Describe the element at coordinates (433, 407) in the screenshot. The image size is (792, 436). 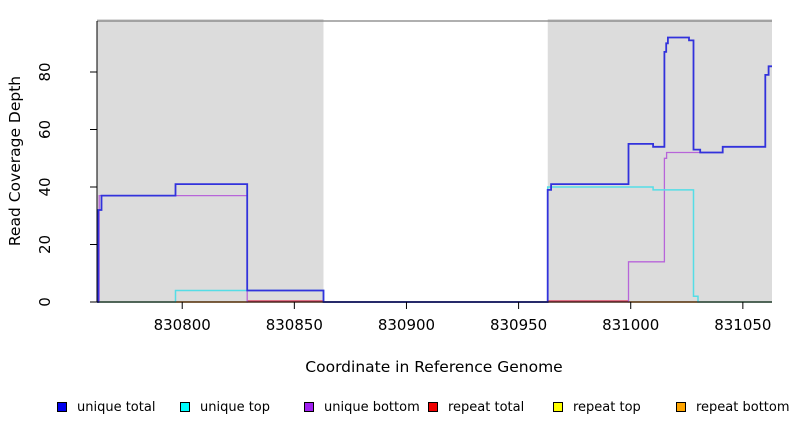
I see `legend-swatch-repeat-total` at that location.